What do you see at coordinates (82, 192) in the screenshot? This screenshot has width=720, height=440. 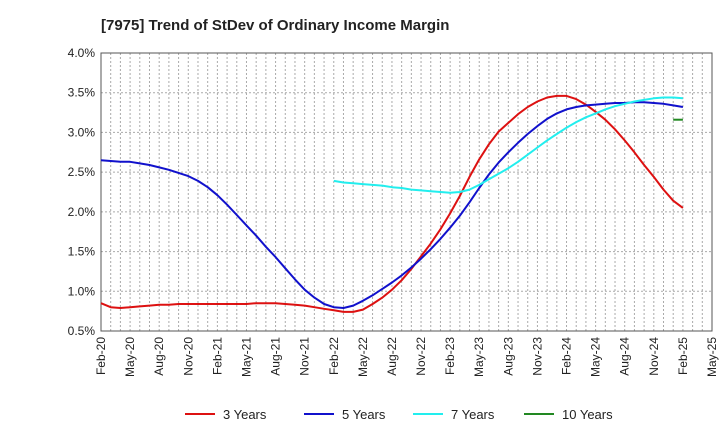 I see `y-axis-ticks: 0.5% 1.0% 1.5% 2.0% 2.5% 3.0% 3.5% 4.0%` at bounding box center [82, 192].